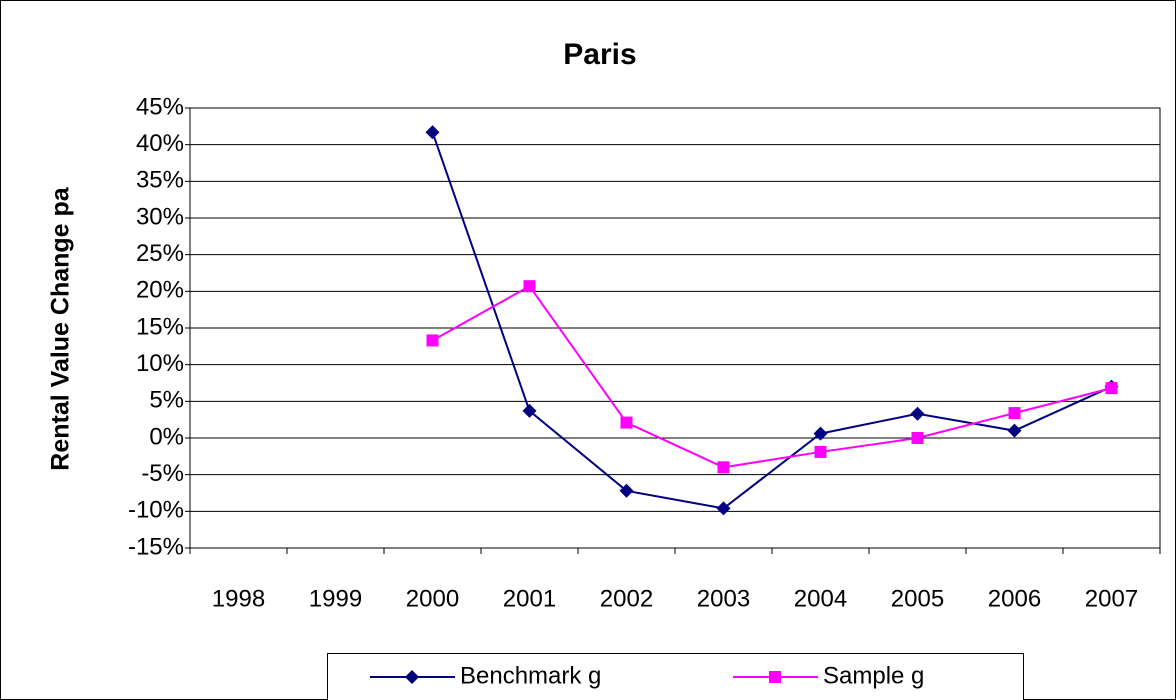  Describe the element at coordinates (160, 216) in the screenshot. I see `y-tick-label: 30%` at that location.